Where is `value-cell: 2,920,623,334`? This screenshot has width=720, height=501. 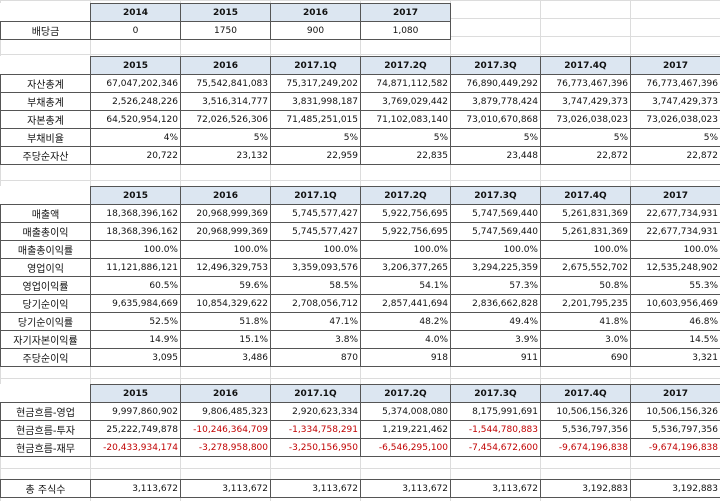
value-cell: 2,920,623,334 is located at coordinates (315, 411).